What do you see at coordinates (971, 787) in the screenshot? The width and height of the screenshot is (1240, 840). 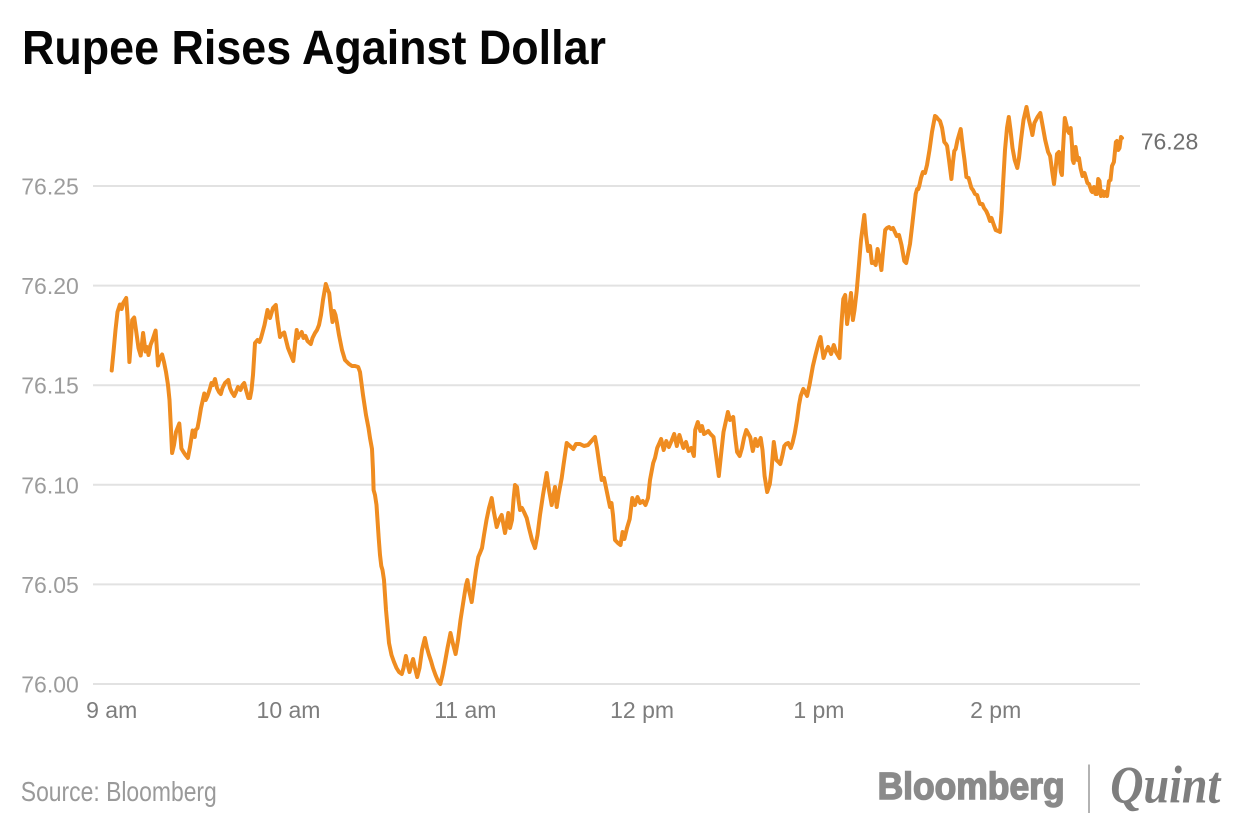 I see `svg-text: Bloomberg` at bounding box center [971, 787].